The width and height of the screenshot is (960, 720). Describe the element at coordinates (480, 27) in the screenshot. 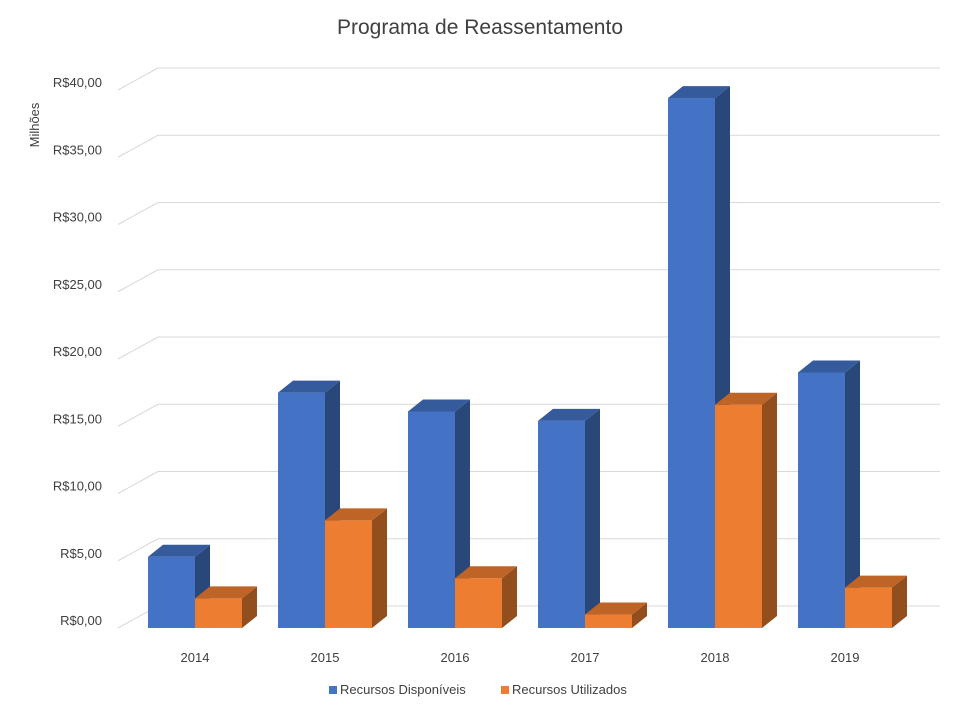

I see `chart-title: Programa de Reassentamento` at that location.